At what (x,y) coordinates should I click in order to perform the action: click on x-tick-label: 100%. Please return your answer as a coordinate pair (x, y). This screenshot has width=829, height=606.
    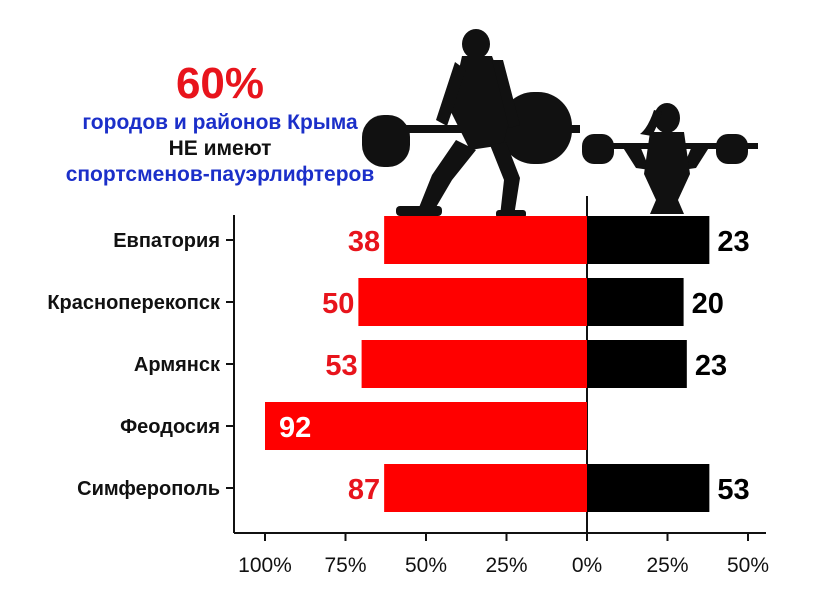
    Looking at the image, I should click on (265, 565).